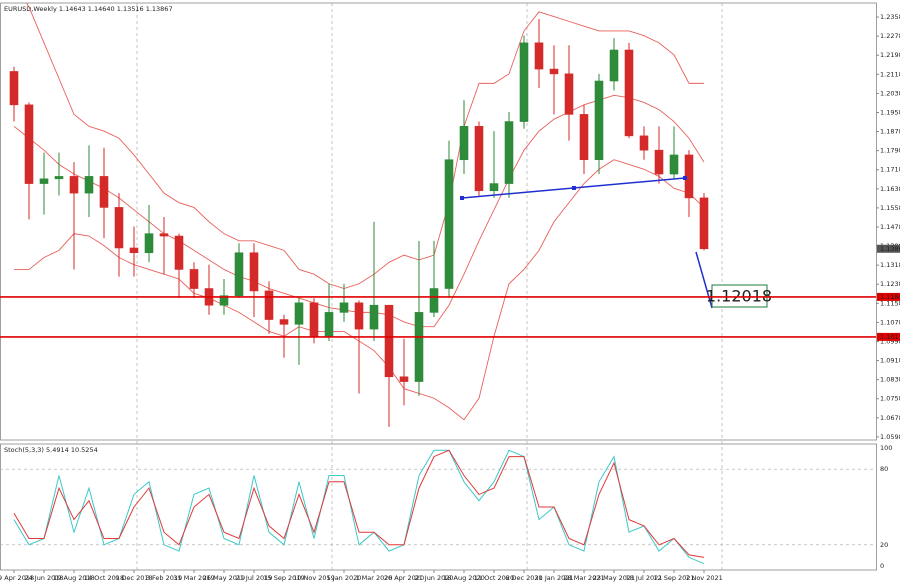  Describe the element at coordinates (890, 132) in the screenshot. I see `y-tick-label: 1.18780` at that location.